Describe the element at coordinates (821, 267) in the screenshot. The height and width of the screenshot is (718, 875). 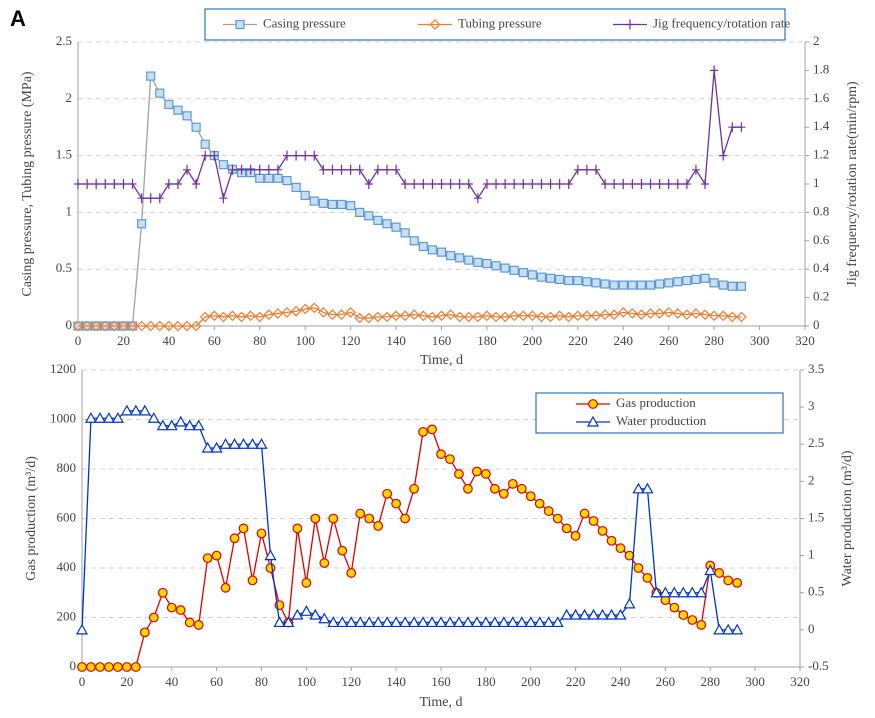
I see `y2-tick-label: 0.4` at that location.